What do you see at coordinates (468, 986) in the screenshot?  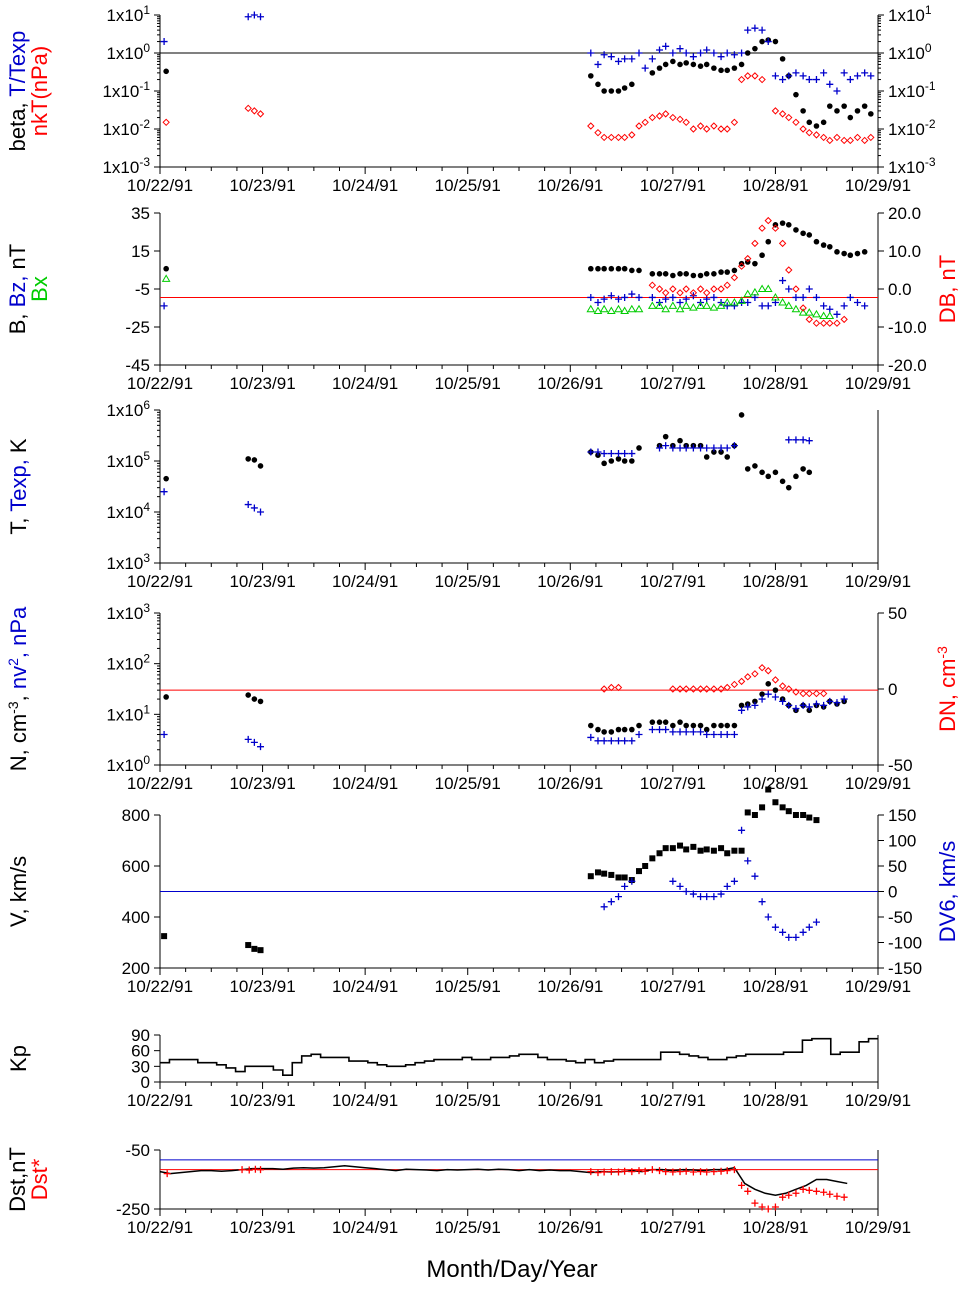 I see `x-tick-label: 10/25/91` at bounding box center [468, 986].